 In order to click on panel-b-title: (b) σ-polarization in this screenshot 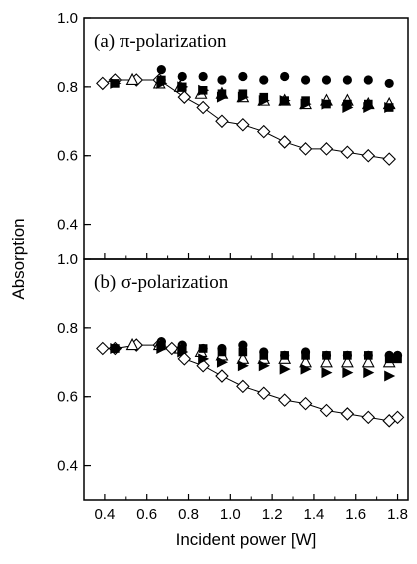, I will do `click(161, 282)`.